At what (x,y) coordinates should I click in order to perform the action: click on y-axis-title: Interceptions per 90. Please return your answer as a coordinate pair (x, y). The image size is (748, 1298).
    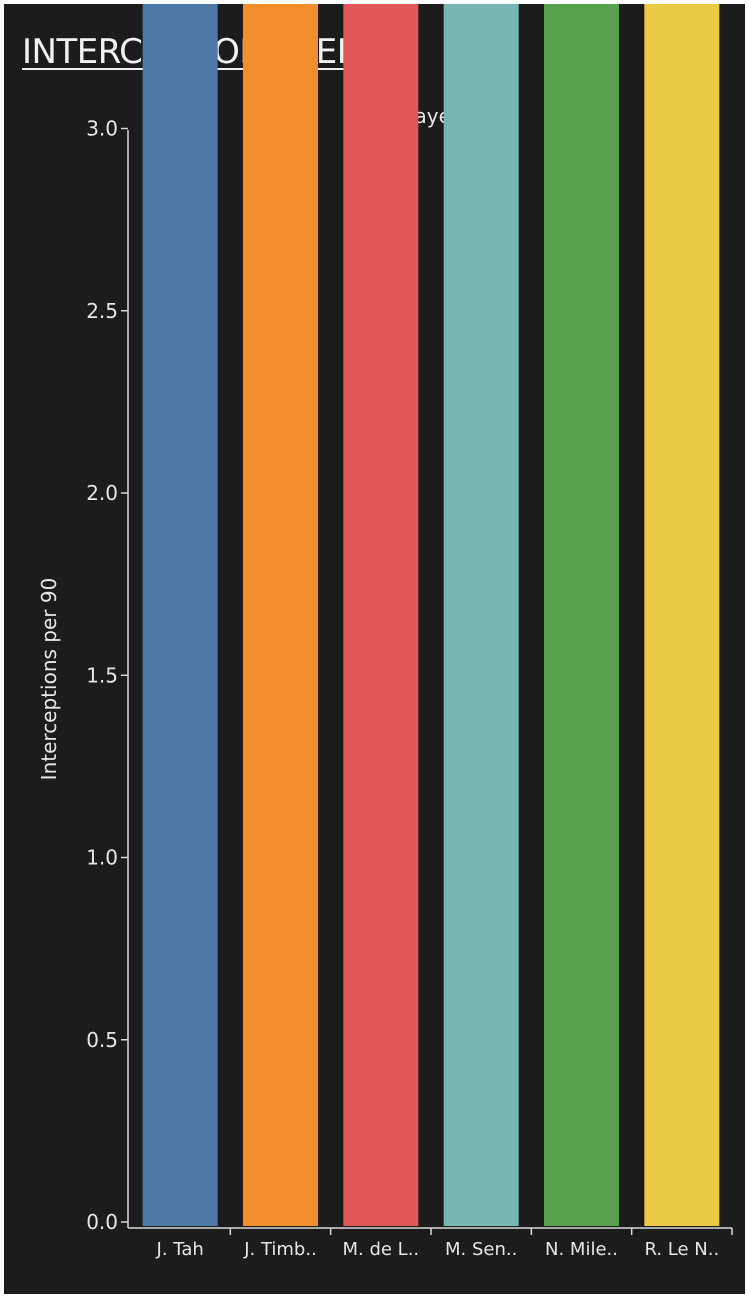
    Looking at the image, I should click on (49, 679).